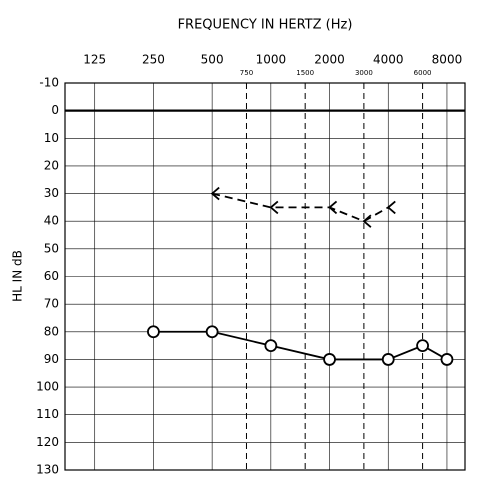  Describe the element at coordinates (47, 414) in the screenshot. I see `y-tick-label: 110` at that location.